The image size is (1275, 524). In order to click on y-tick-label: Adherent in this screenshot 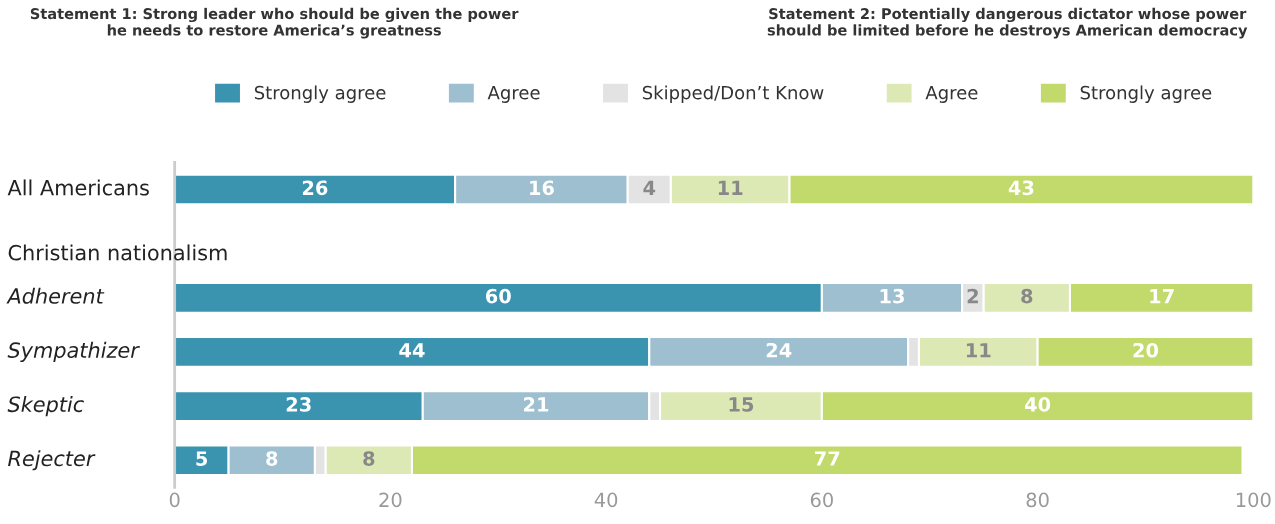, I will do `click(55, 295)`.